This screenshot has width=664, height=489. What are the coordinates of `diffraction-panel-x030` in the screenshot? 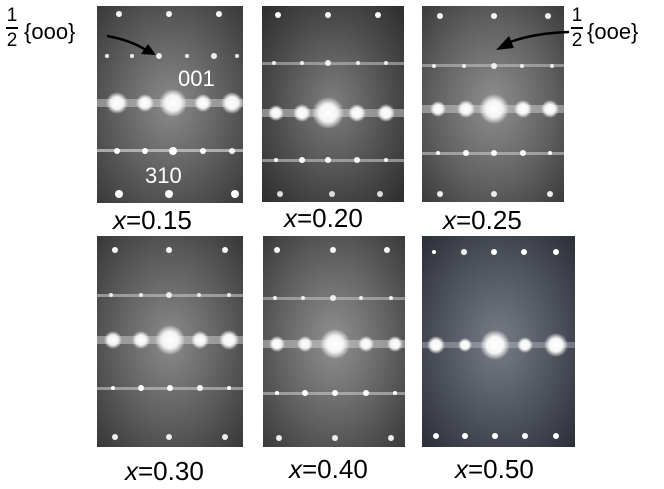 It's located at (170, 341).